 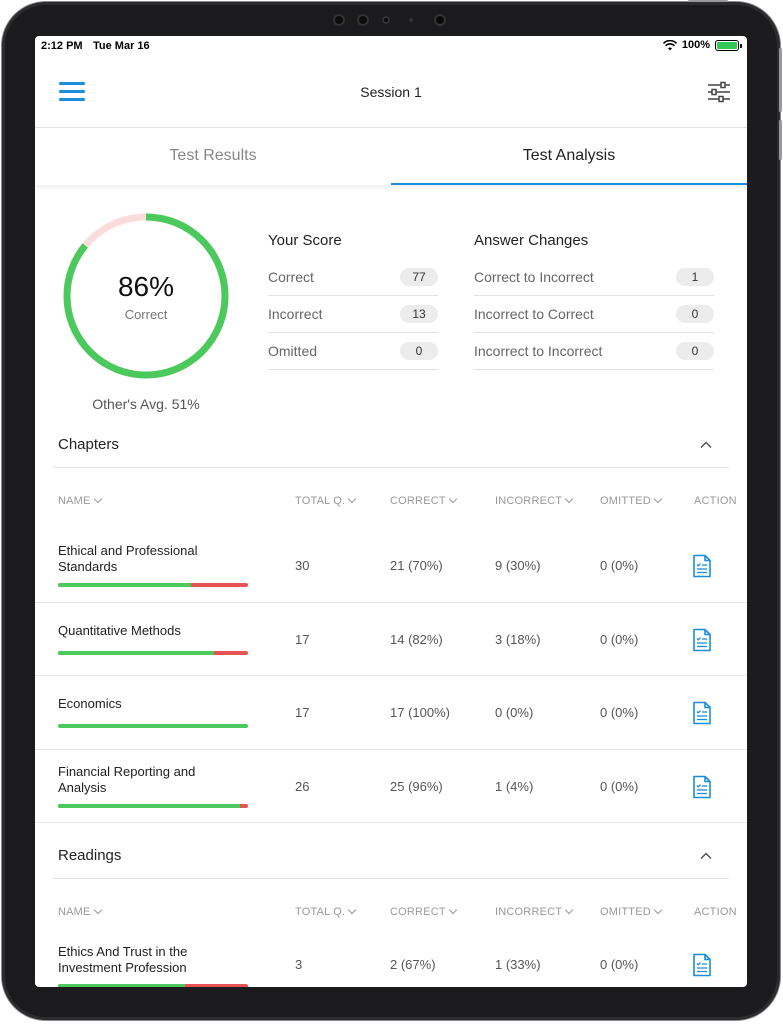 What do you see at coordinates (669, 44) in the screenshot?
I see `wifi-icon` at bounding box center [669, 44].